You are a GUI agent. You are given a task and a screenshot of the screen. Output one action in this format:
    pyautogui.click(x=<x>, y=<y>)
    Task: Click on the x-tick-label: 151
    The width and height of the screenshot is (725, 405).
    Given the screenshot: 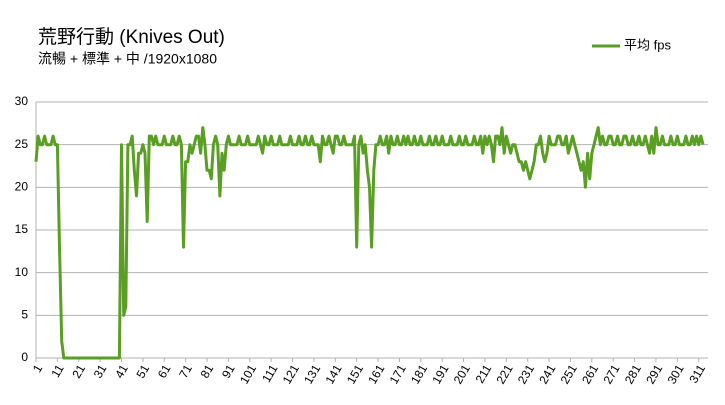 What is the action you would take?
    pyautogui.click(x=355, y=374)
    